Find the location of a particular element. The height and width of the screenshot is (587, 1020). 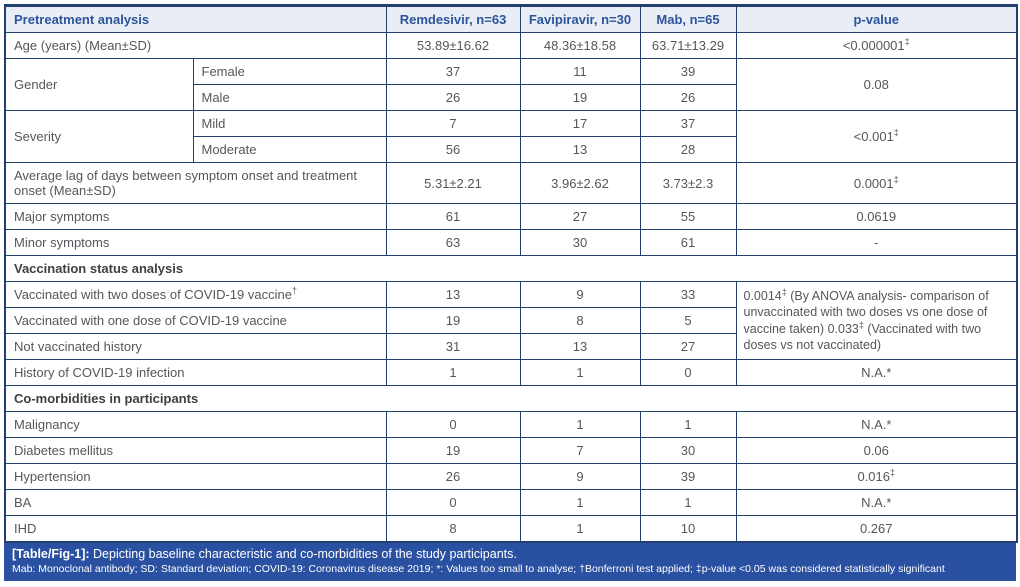

sublabel-moderate: Moderate is located at coordinates (289, 149).